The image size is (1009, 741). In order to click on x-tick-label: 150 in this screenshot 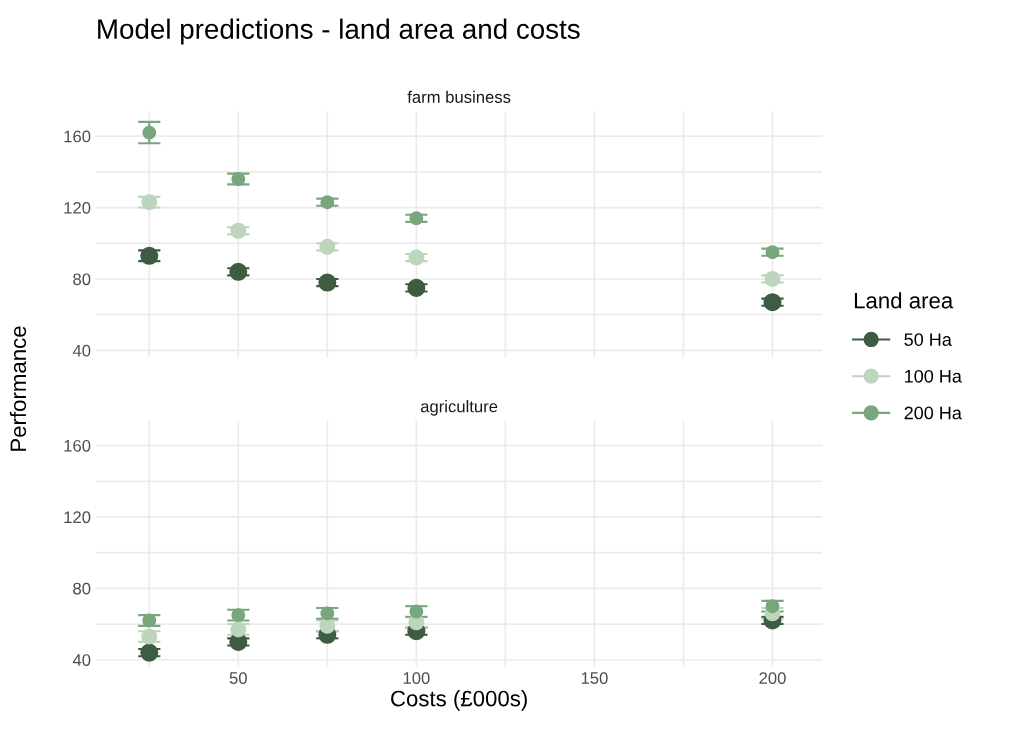, I will do `click(594, 678)`.